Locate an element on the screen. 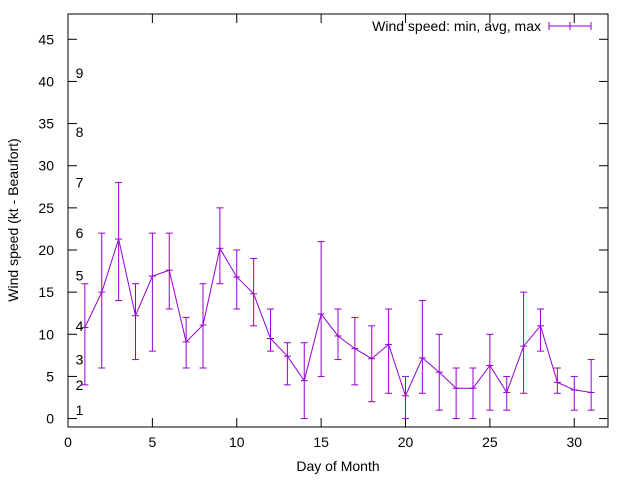 The image size is (640, 480). x-axis-label: Day of Month is located at coordinates (337, 466).